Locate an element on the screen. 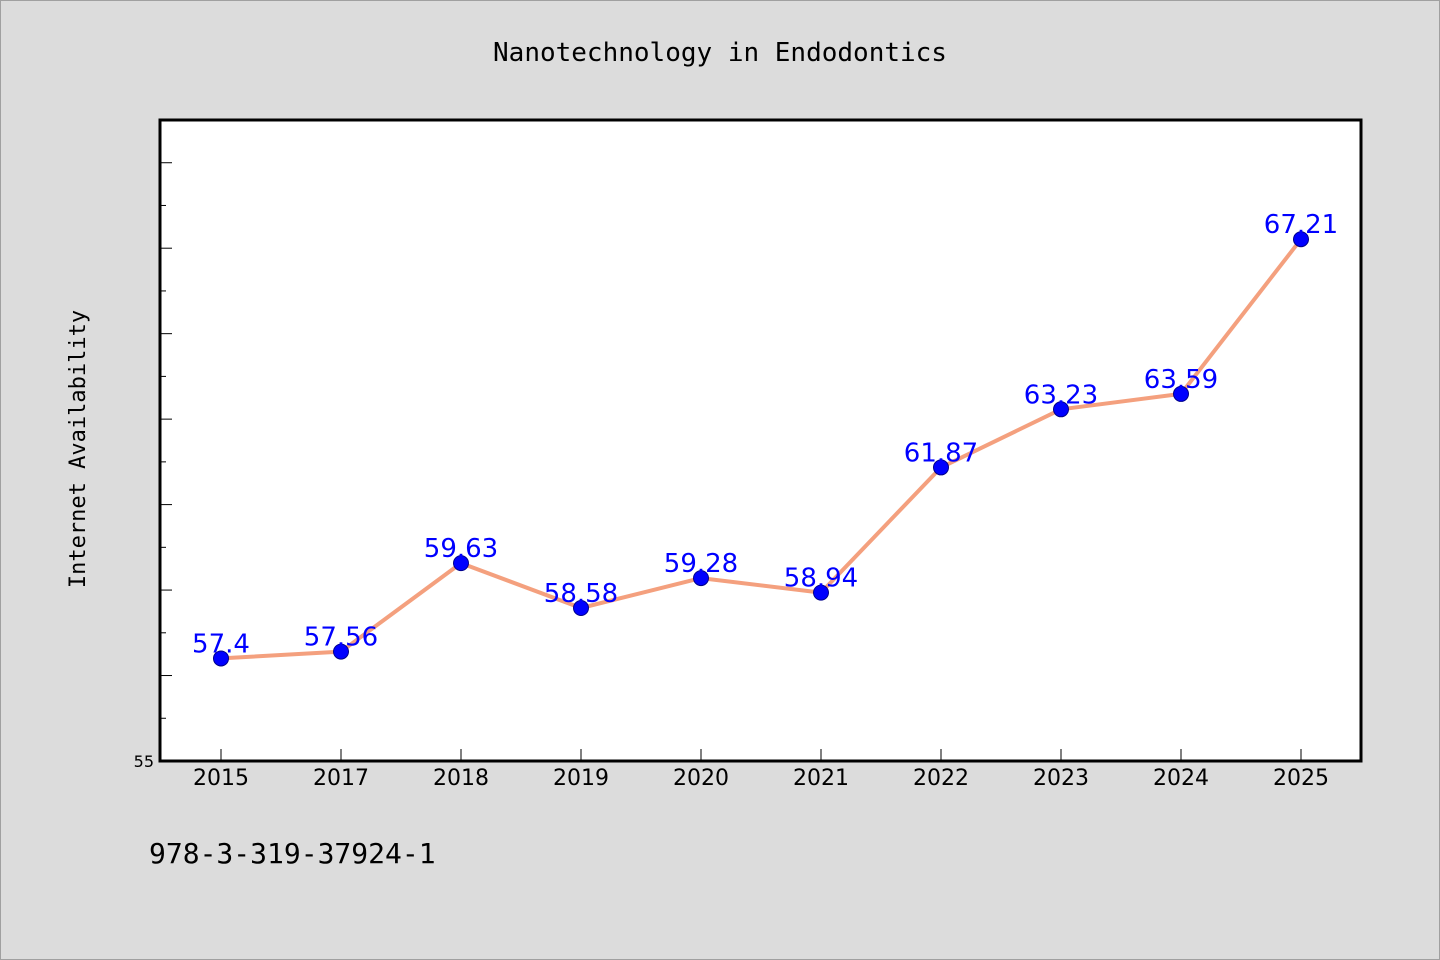 This screenshot has height=960, width=1440. x-tick-label: 2020 is located at coordinates (701, 778).